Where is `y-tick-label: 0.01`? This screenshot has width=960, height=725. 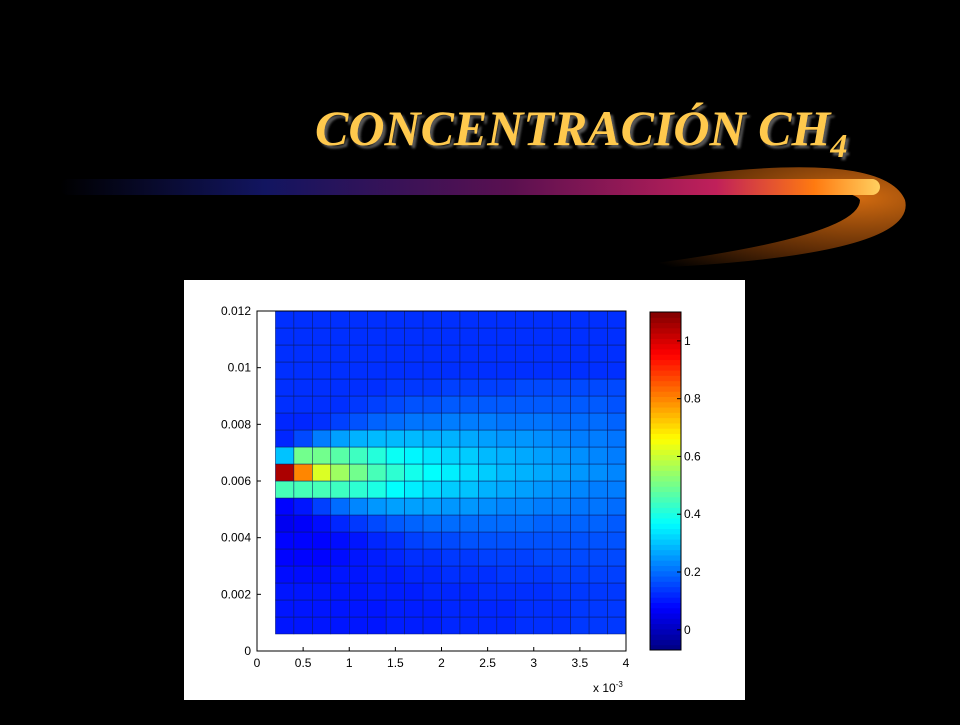
y-tick-label: 0.01 is located at coordinates (240, 368).